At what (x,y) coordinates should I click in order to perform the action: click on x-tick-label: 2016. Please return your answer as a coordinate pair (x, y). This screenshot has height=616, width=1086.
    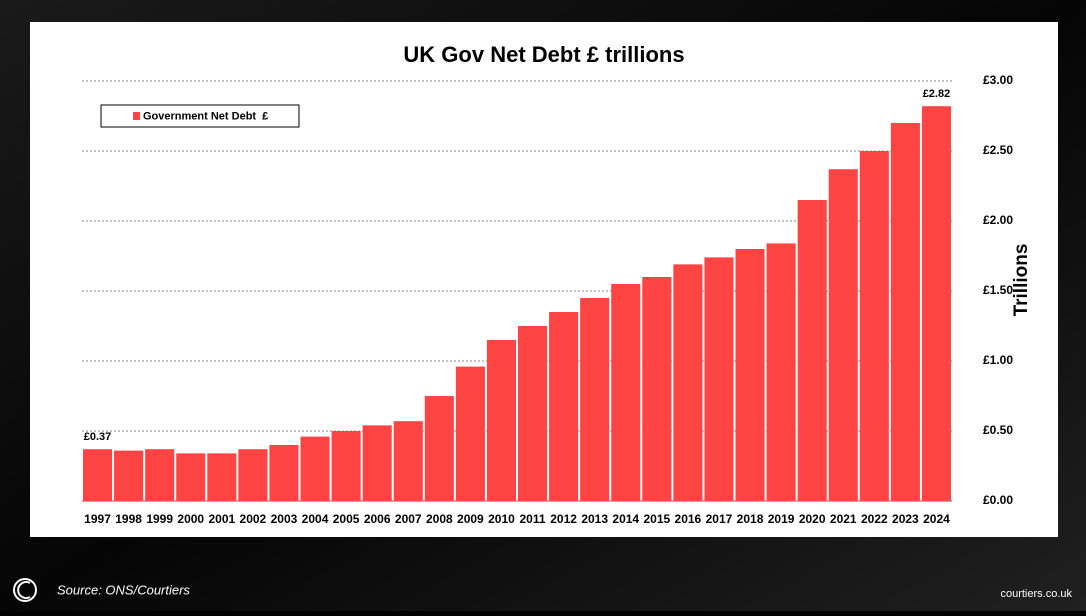
    Looking at the image, I should click on (688, 519).